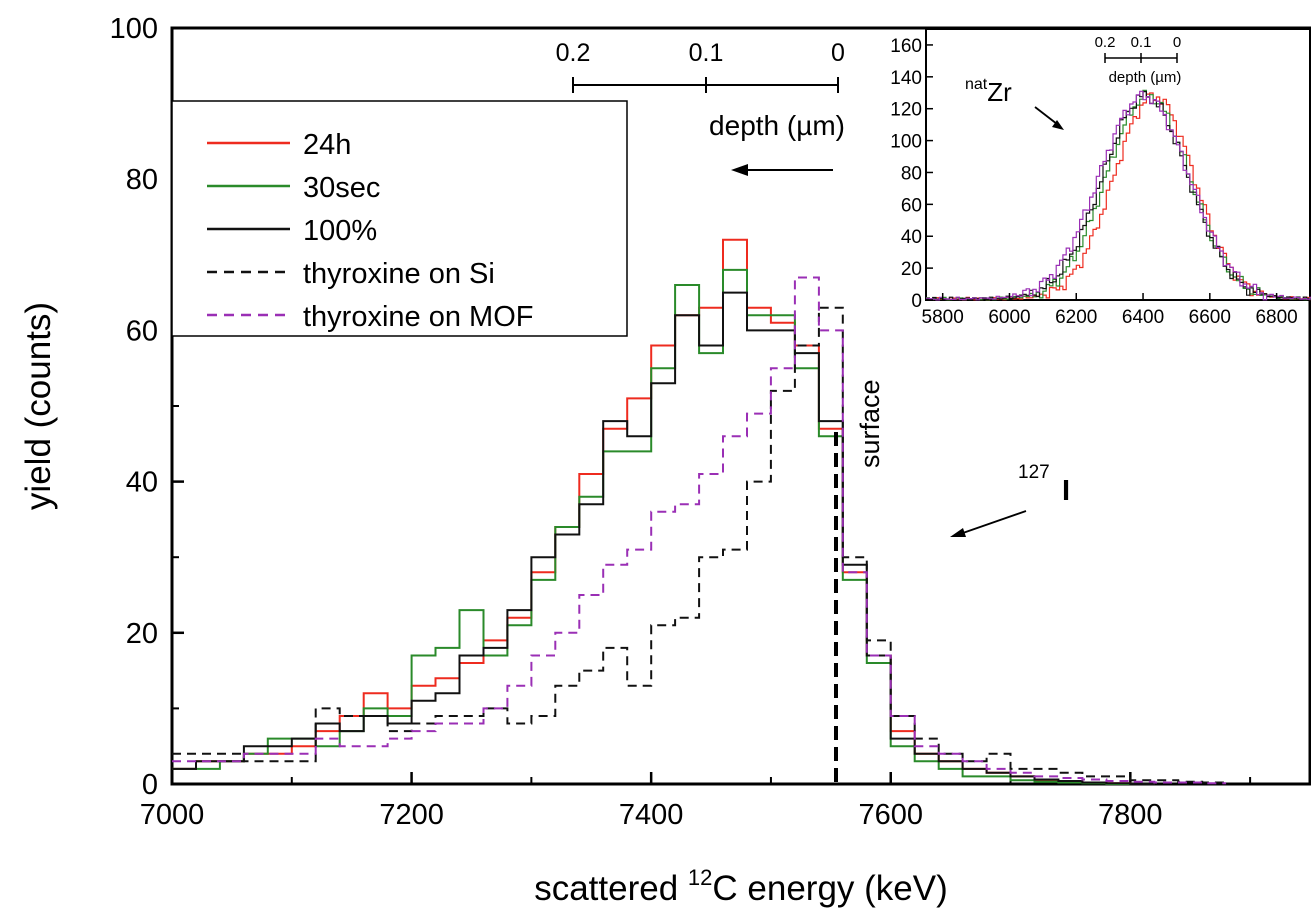 The width and height of the screenshot is (1311, 916). I want to click on main-y-tick-label-0: 0, so click(150, 785).